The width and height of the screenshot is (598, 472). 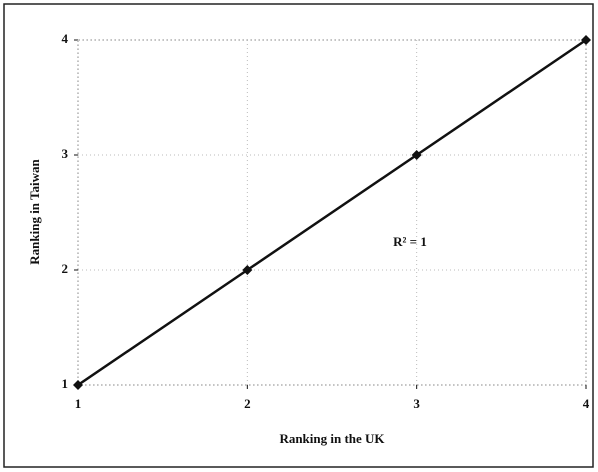 I want to click on x-tick-label: 3, so click(x=416, y=403).